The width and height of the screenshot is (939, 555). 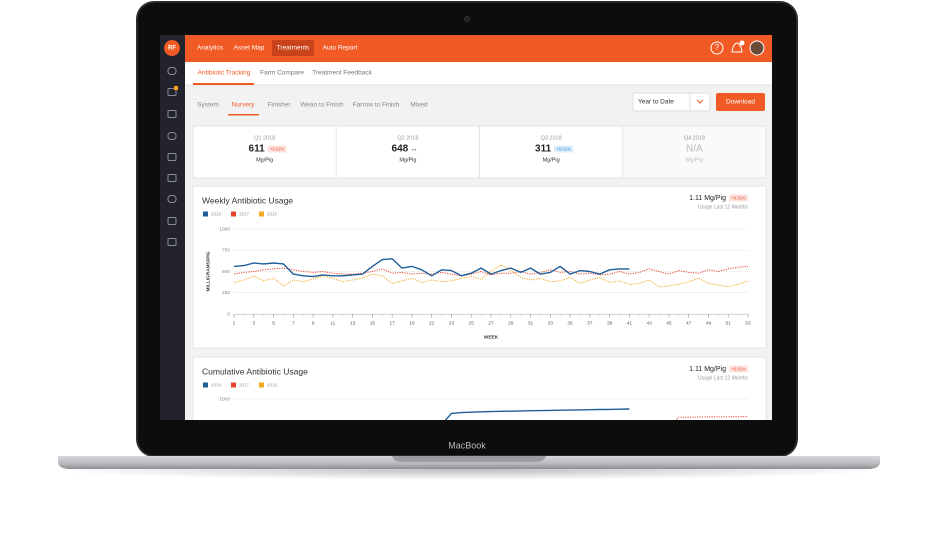 I want to click on y-axis-label: MILLIGRAMS/PIG, so click(x=208, y=271).